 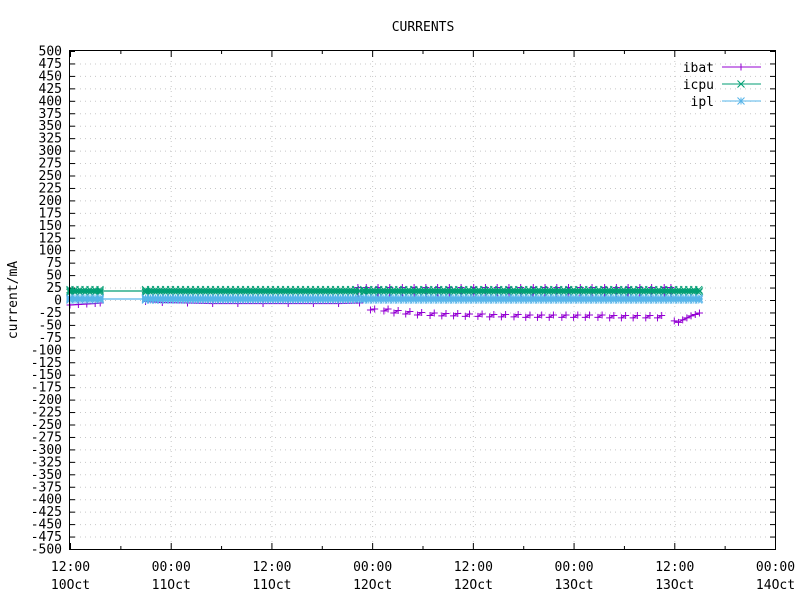 I want to click on y-tick-label: -50, so click(x=50, y=325).